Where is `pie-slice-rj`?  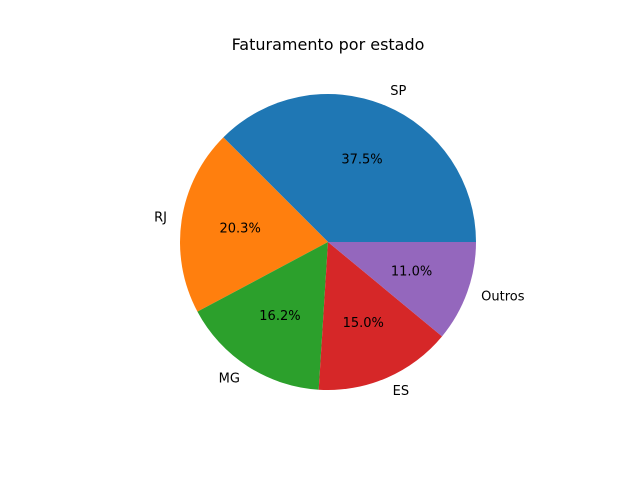 pie-slice-rj is located at coordinates (254, 224).